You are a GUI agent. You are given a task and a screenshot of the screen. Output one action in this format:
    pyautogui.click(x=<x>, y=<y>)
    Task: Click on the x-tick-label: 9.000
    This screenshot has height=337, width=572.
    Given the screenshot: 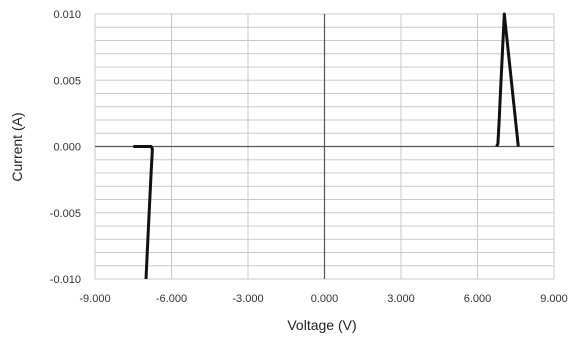 What is the action you would take?
    pyautogui.click(x=554, y=299)
    